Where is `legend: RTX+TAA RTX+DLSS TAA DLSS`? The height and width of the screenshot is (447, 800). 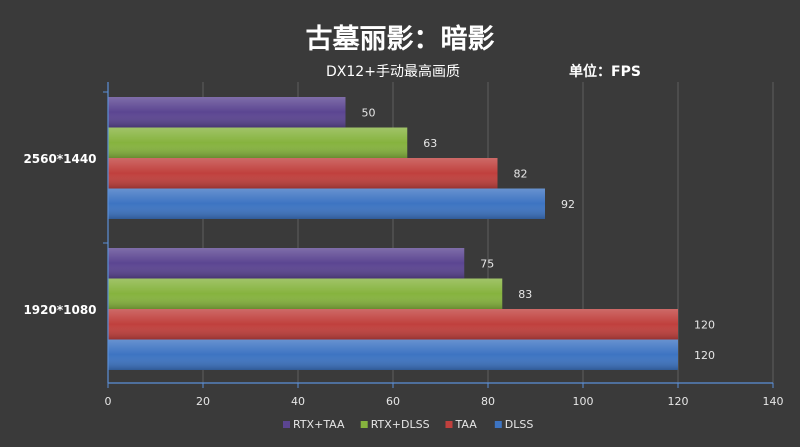 legend: RTX+TAA RTX+DLSS TAA DLSS is located at coordinates (408, 424).